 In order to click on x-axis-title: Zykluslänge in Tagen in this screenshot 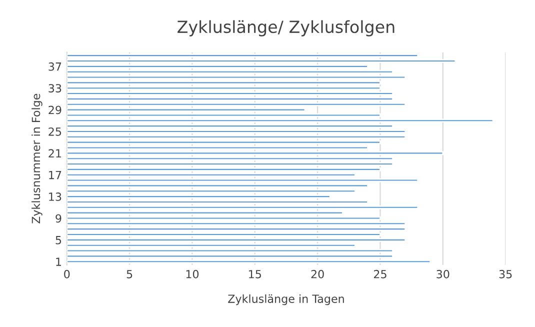, I will do `click(286, 300)`.